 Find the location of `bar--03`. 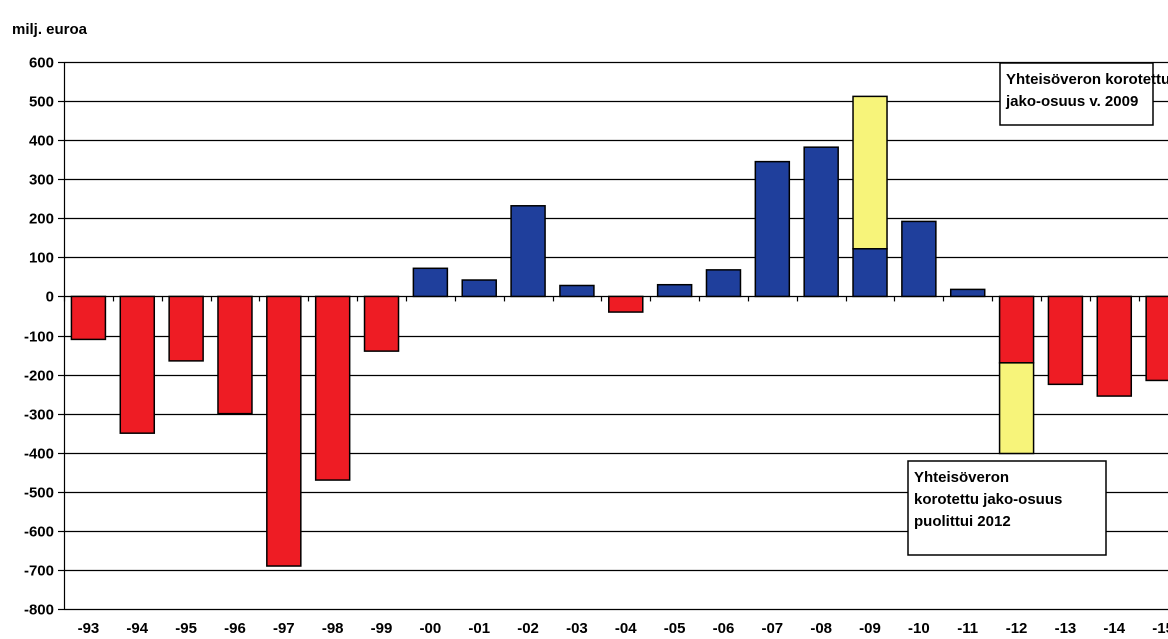

bar--03 is located at coordinates (577, 291).